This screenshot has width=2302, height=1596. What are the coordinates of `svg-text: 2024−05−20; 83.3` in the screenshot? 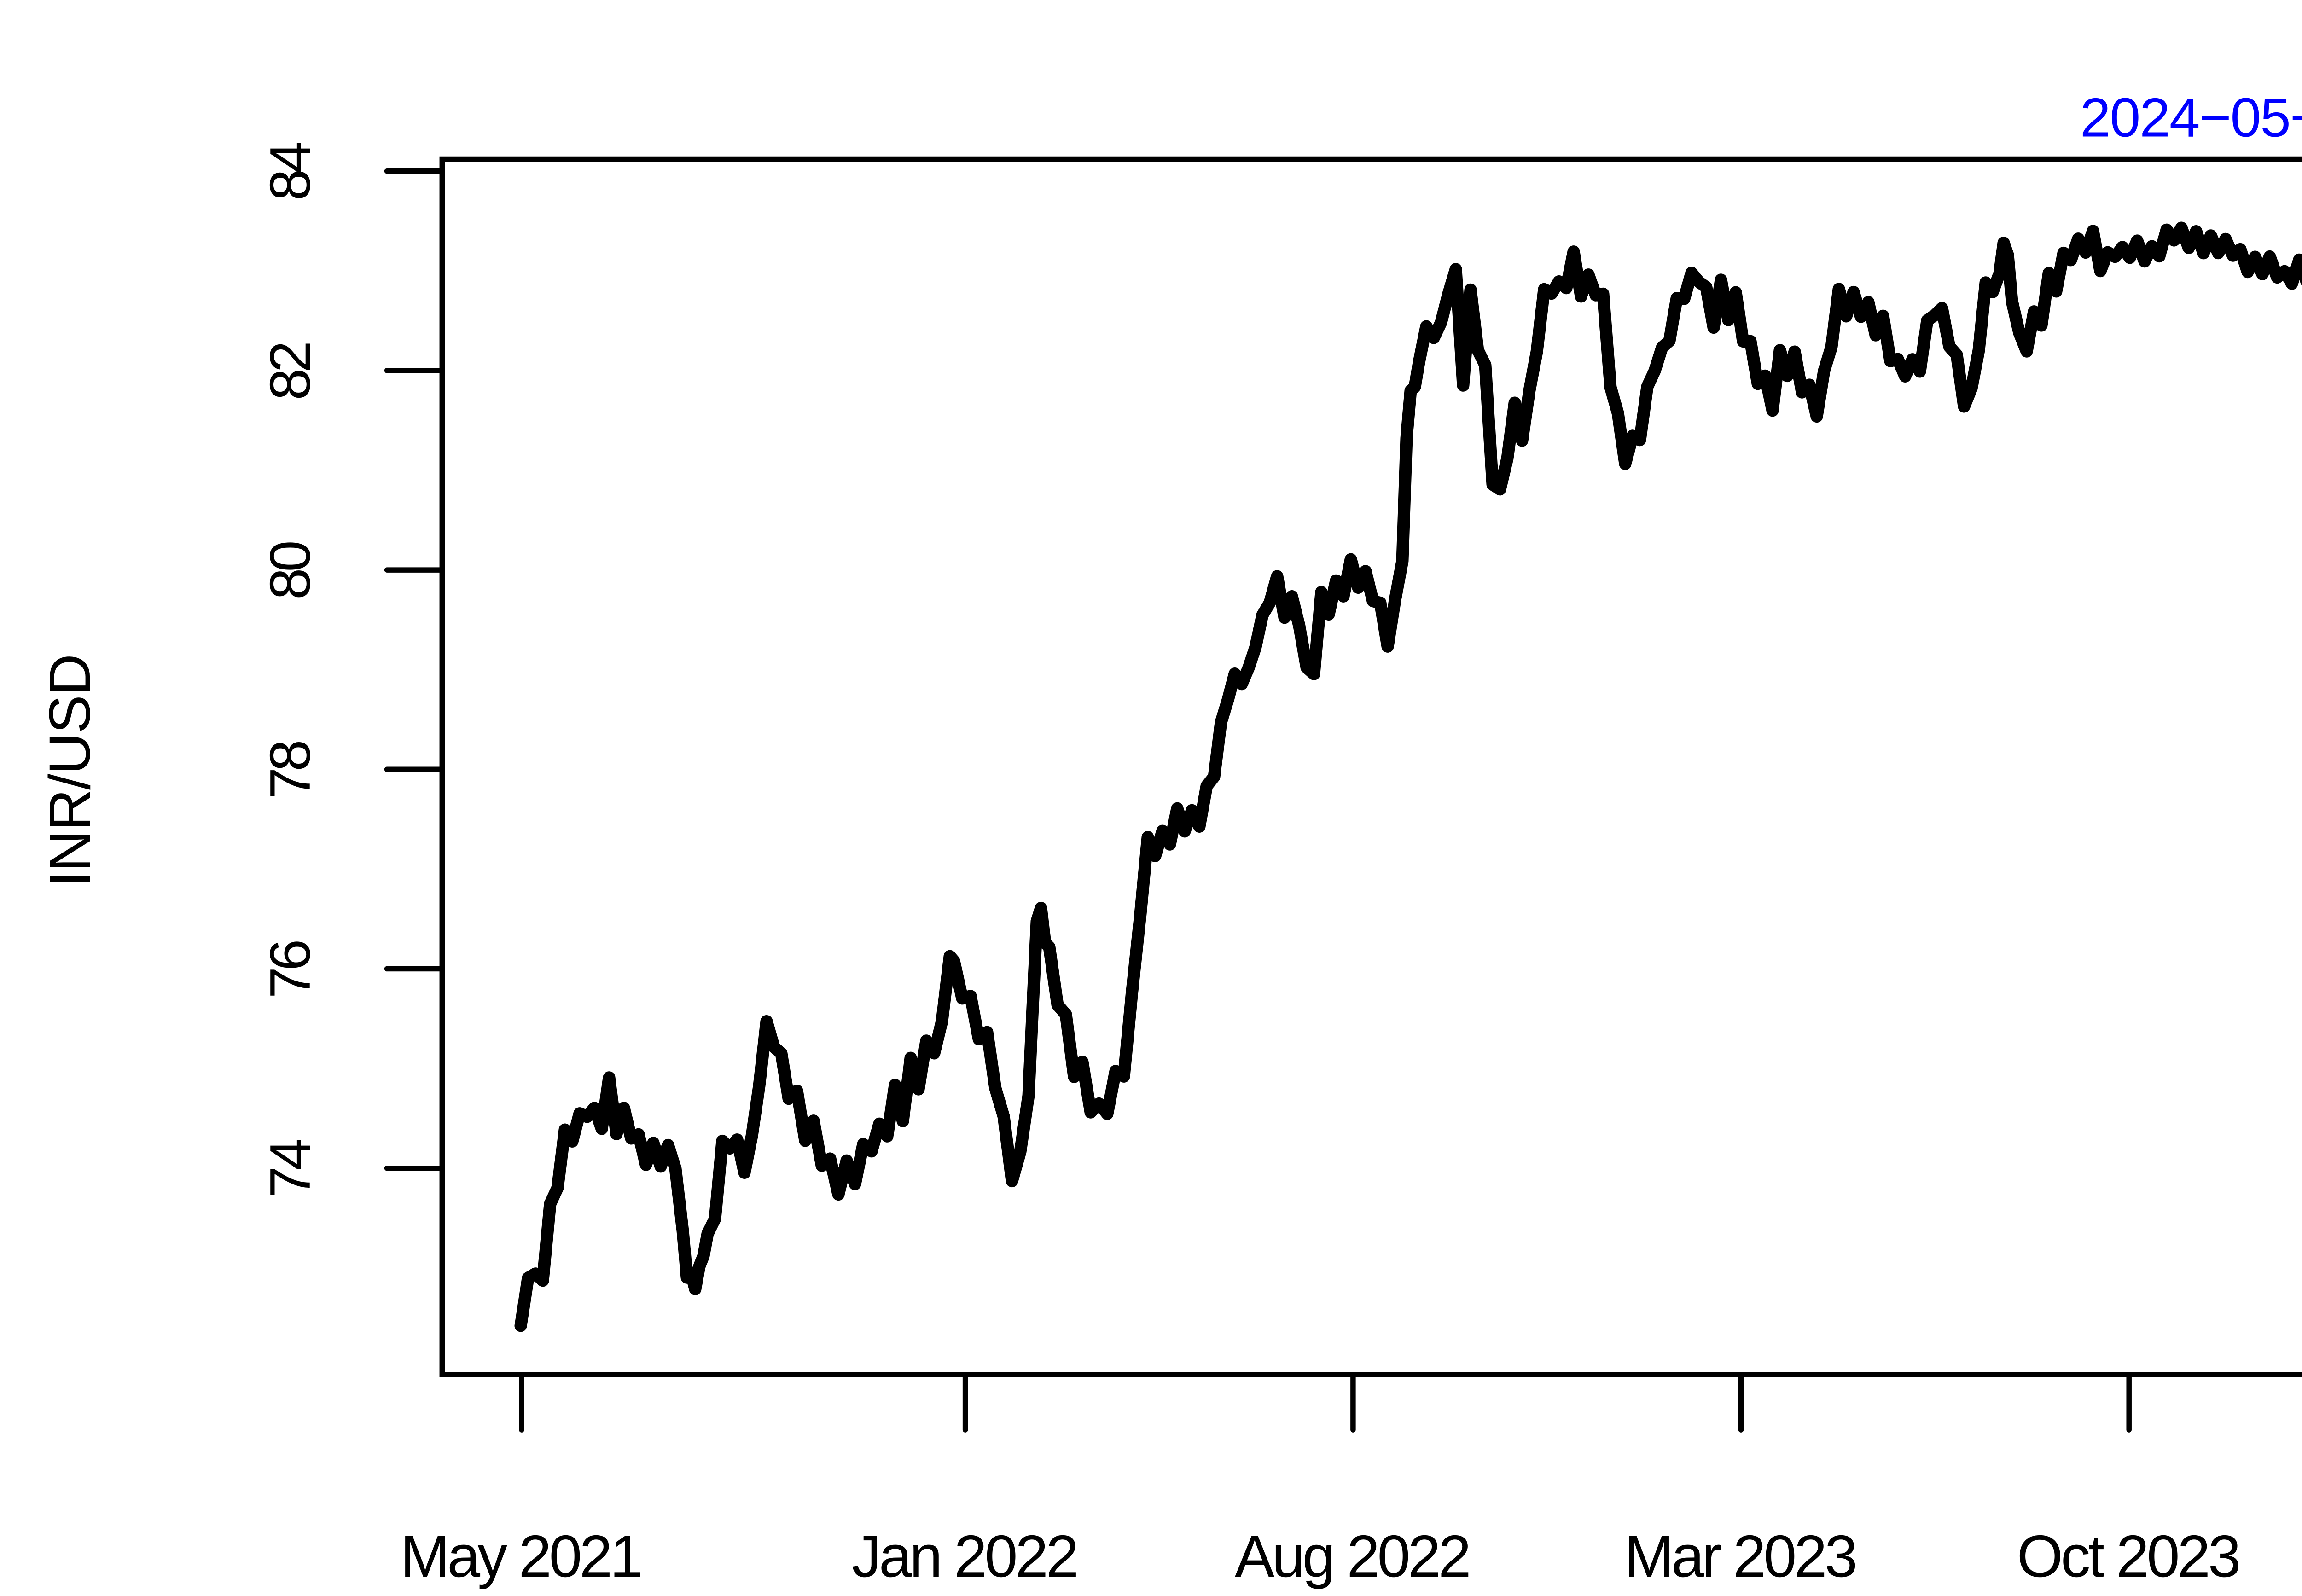 It's located at (2191, 118).